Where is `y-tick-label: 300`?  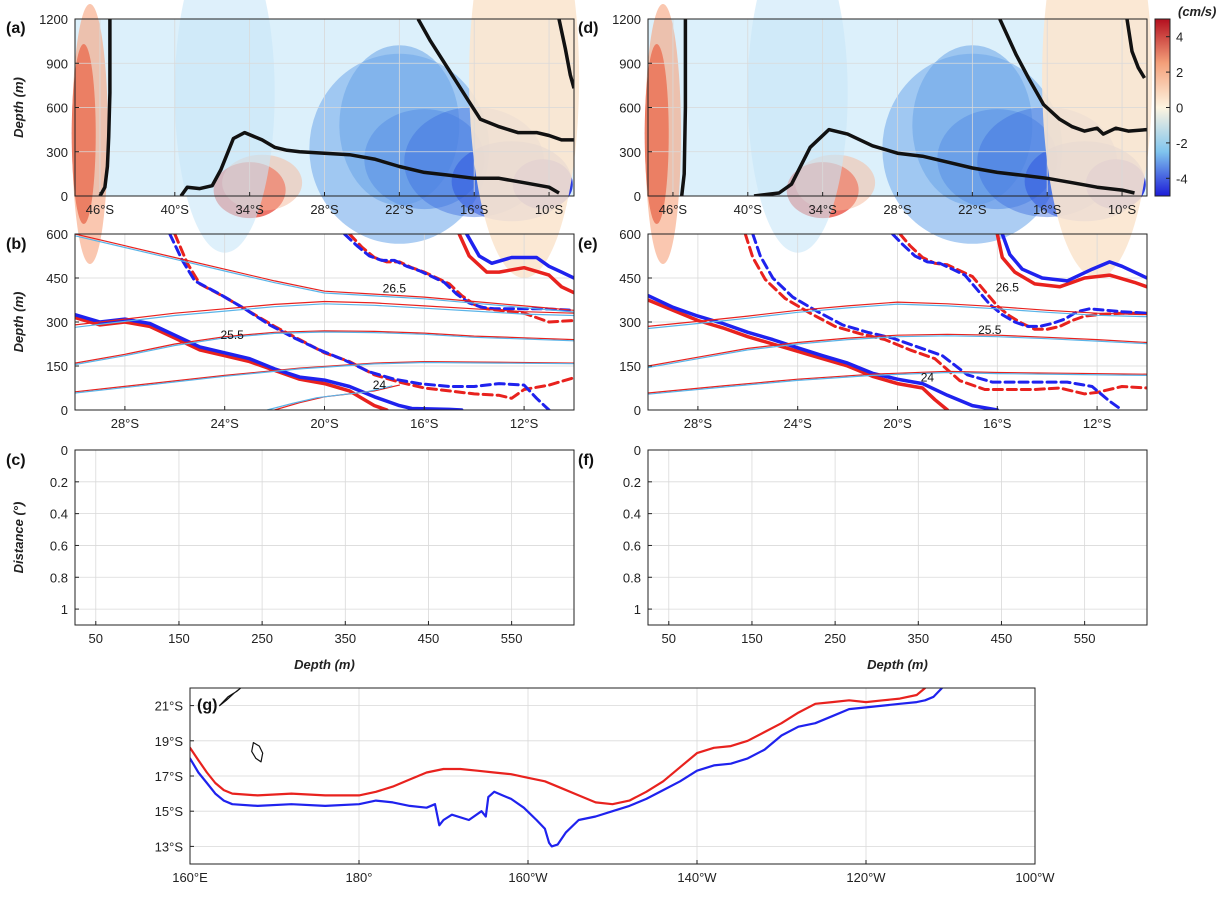
y-tick-label: 300 is located at coordinates (57, 322).